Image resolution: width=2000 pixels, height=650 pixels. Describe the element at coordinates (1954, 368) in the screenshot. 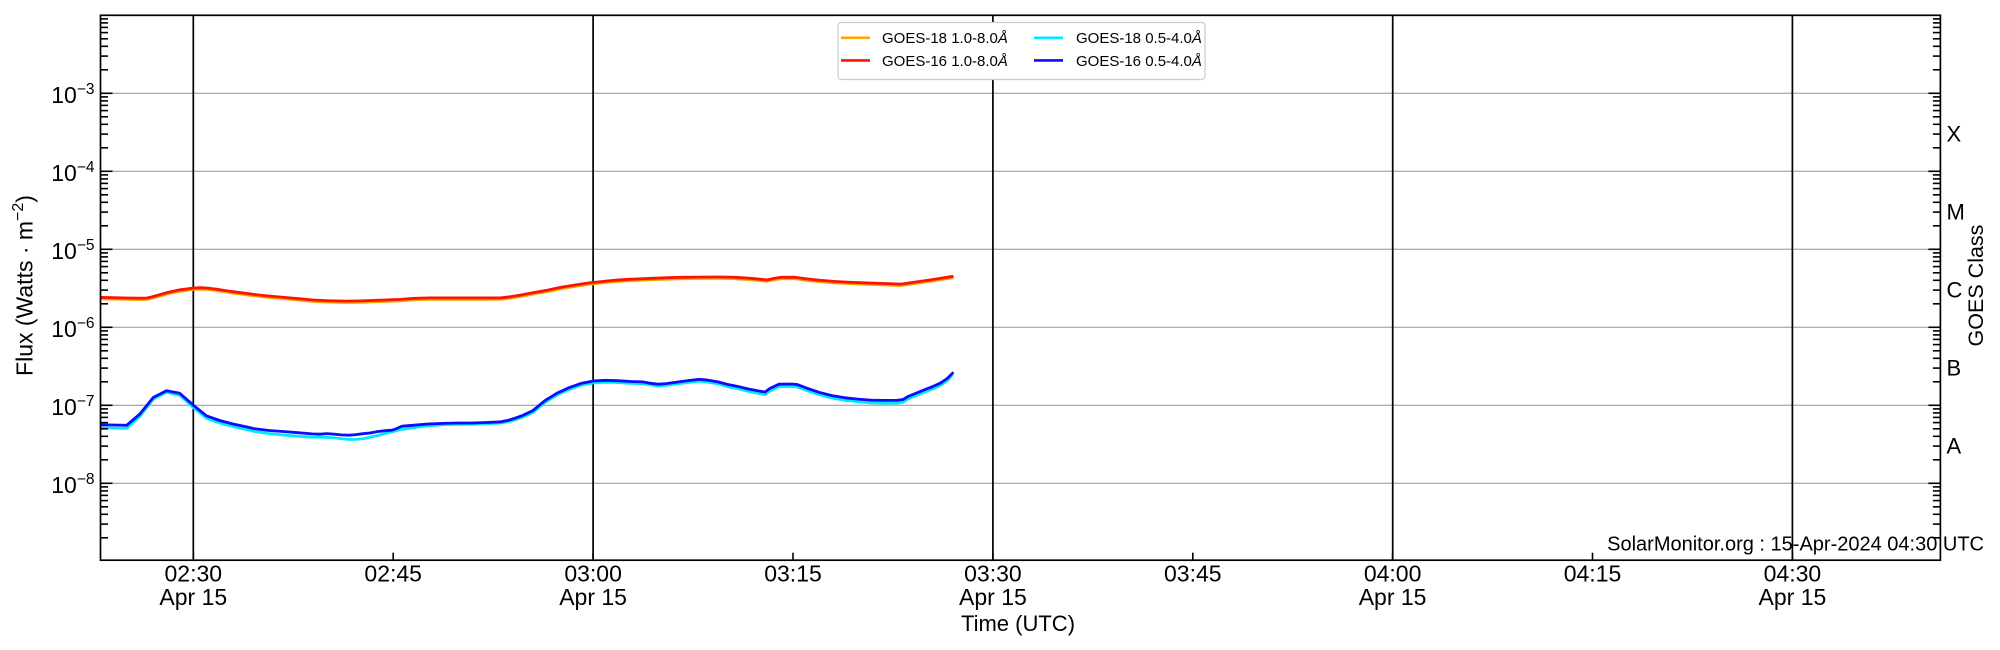

I see `svg-text: B` at that location.